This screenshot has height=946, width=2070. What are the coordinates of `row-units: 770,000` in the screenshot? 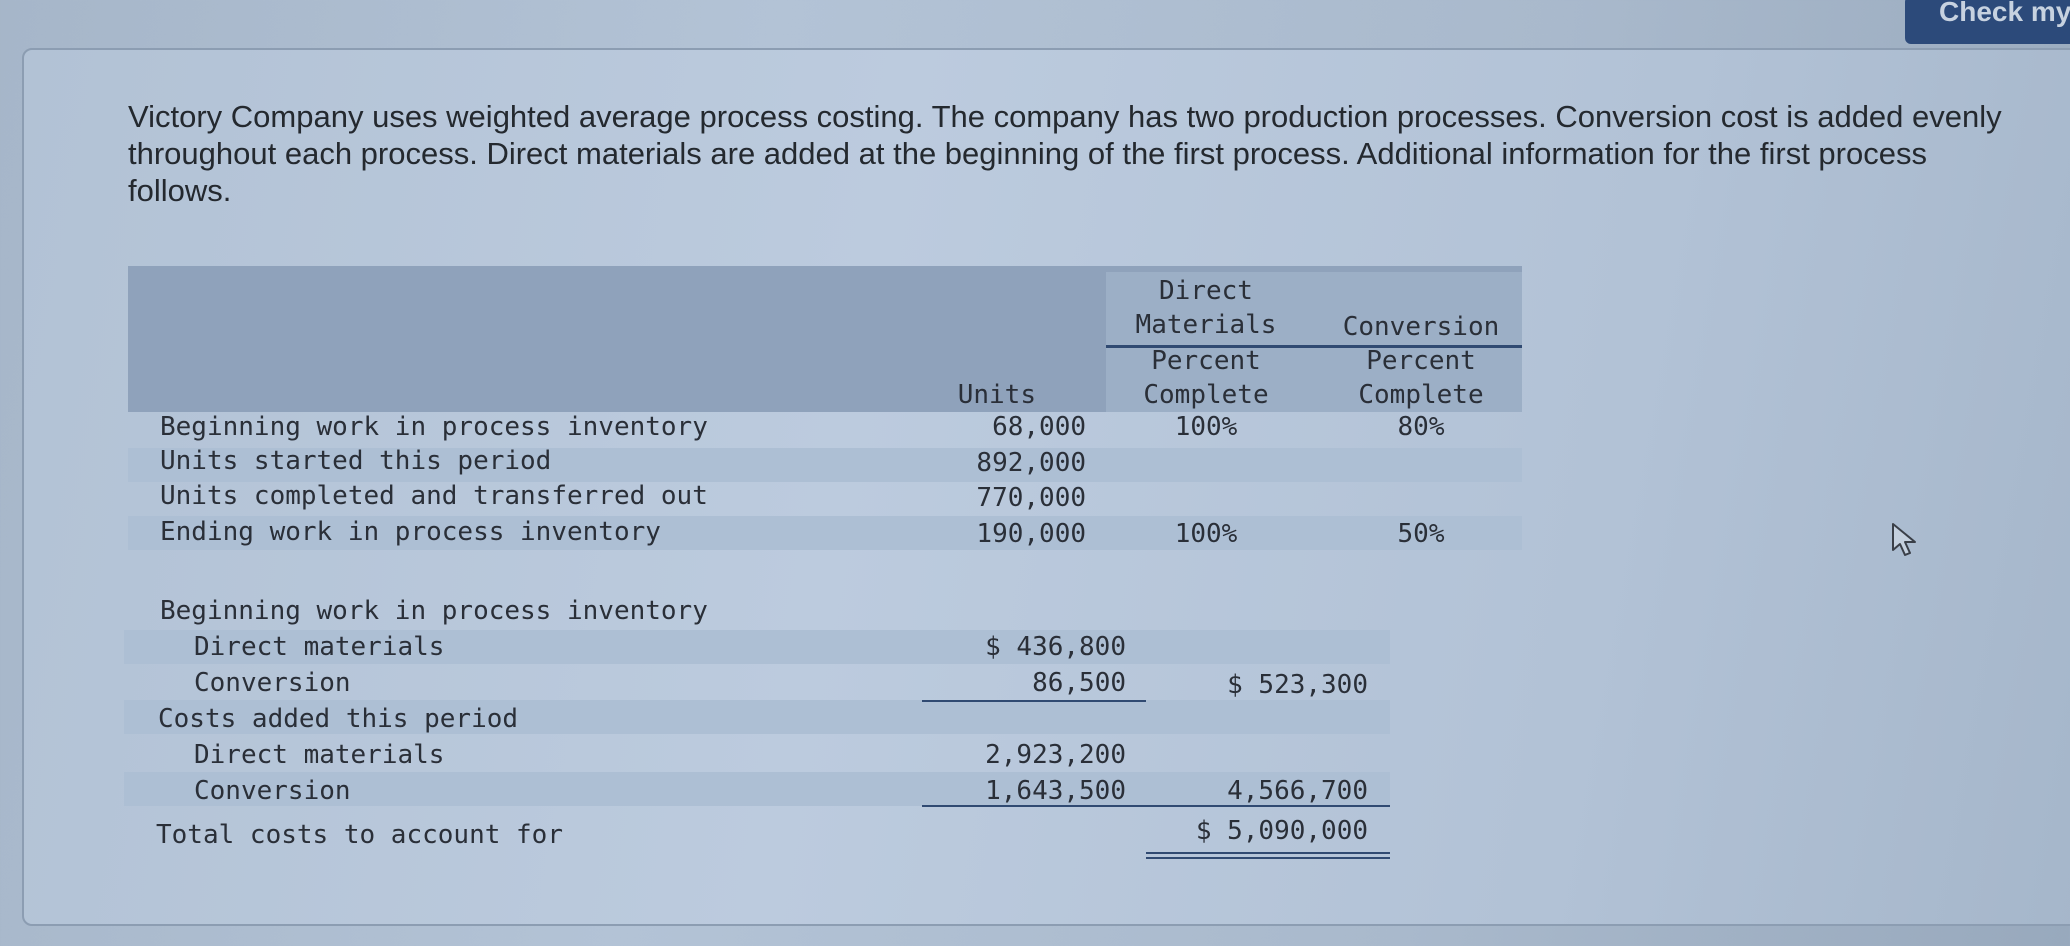 It's located at (1031, 498).